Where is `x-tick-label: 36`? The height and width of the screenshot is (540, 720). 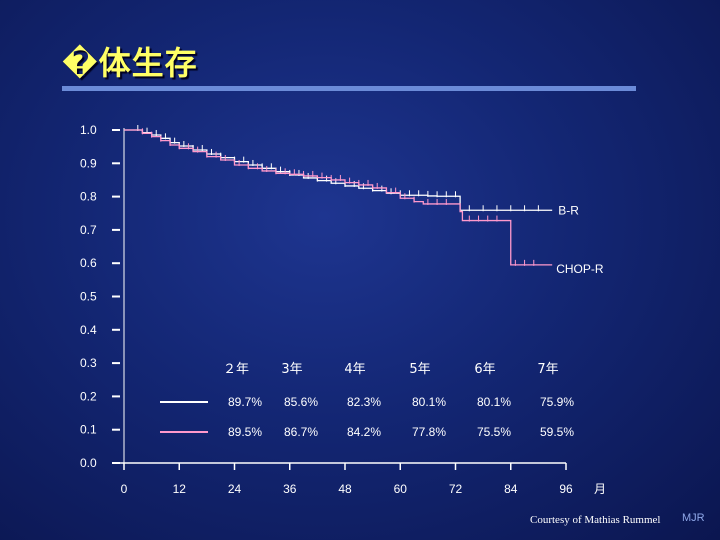
x-tick-label: 36 is located at coordinates (290, 489).